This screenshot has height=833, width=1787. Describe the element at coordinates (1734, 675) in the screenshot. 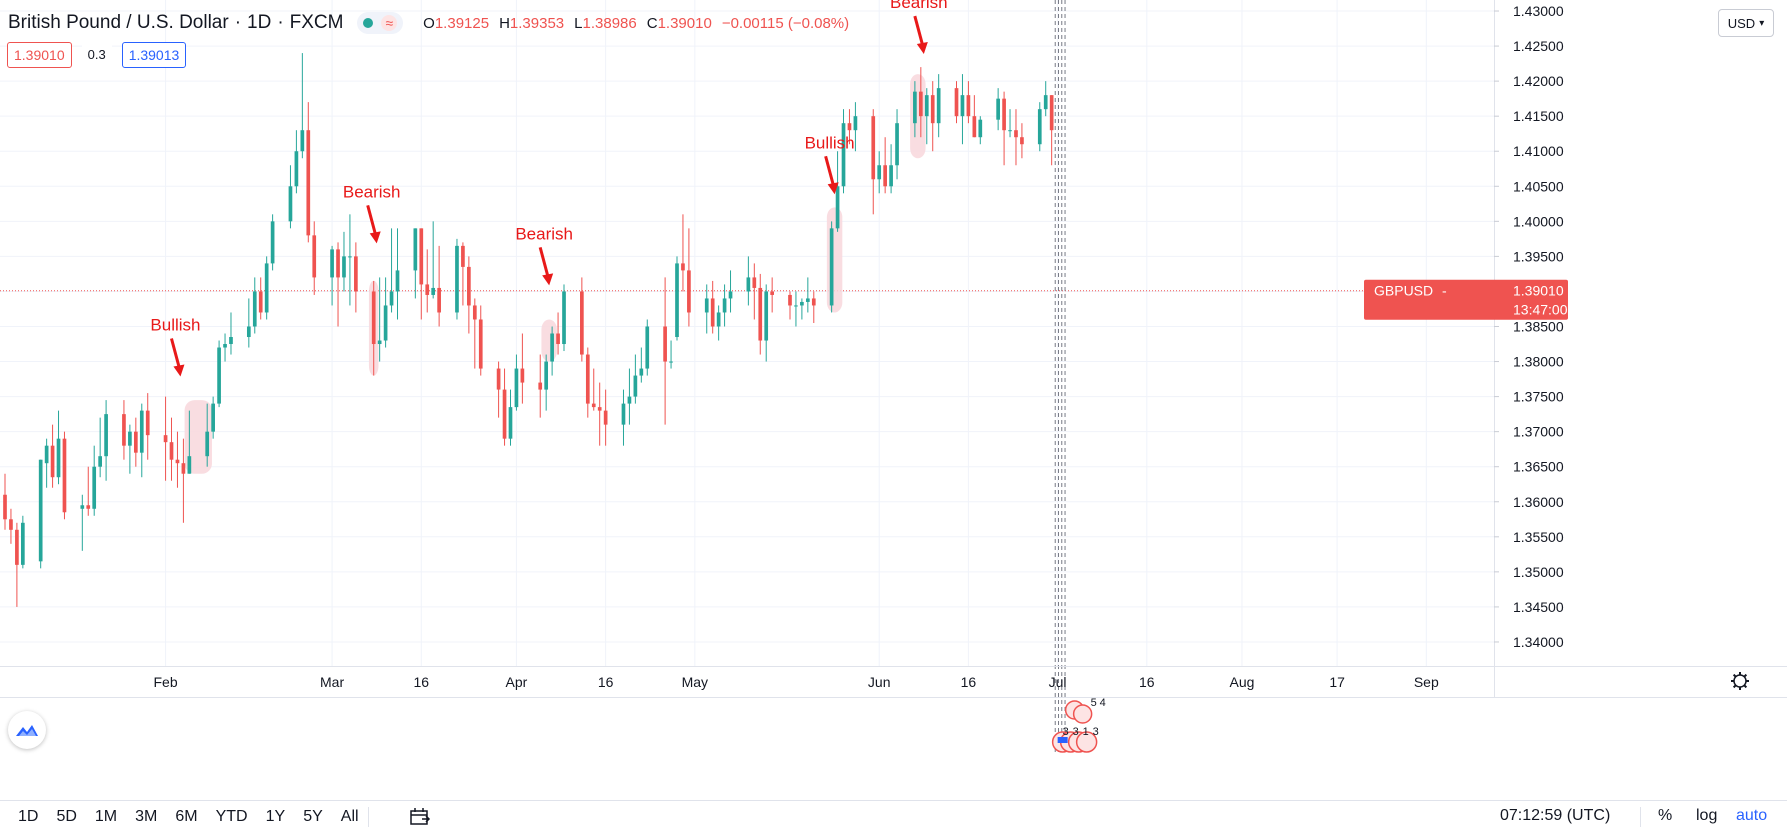

I see `settings-gear-tooth` at that location.